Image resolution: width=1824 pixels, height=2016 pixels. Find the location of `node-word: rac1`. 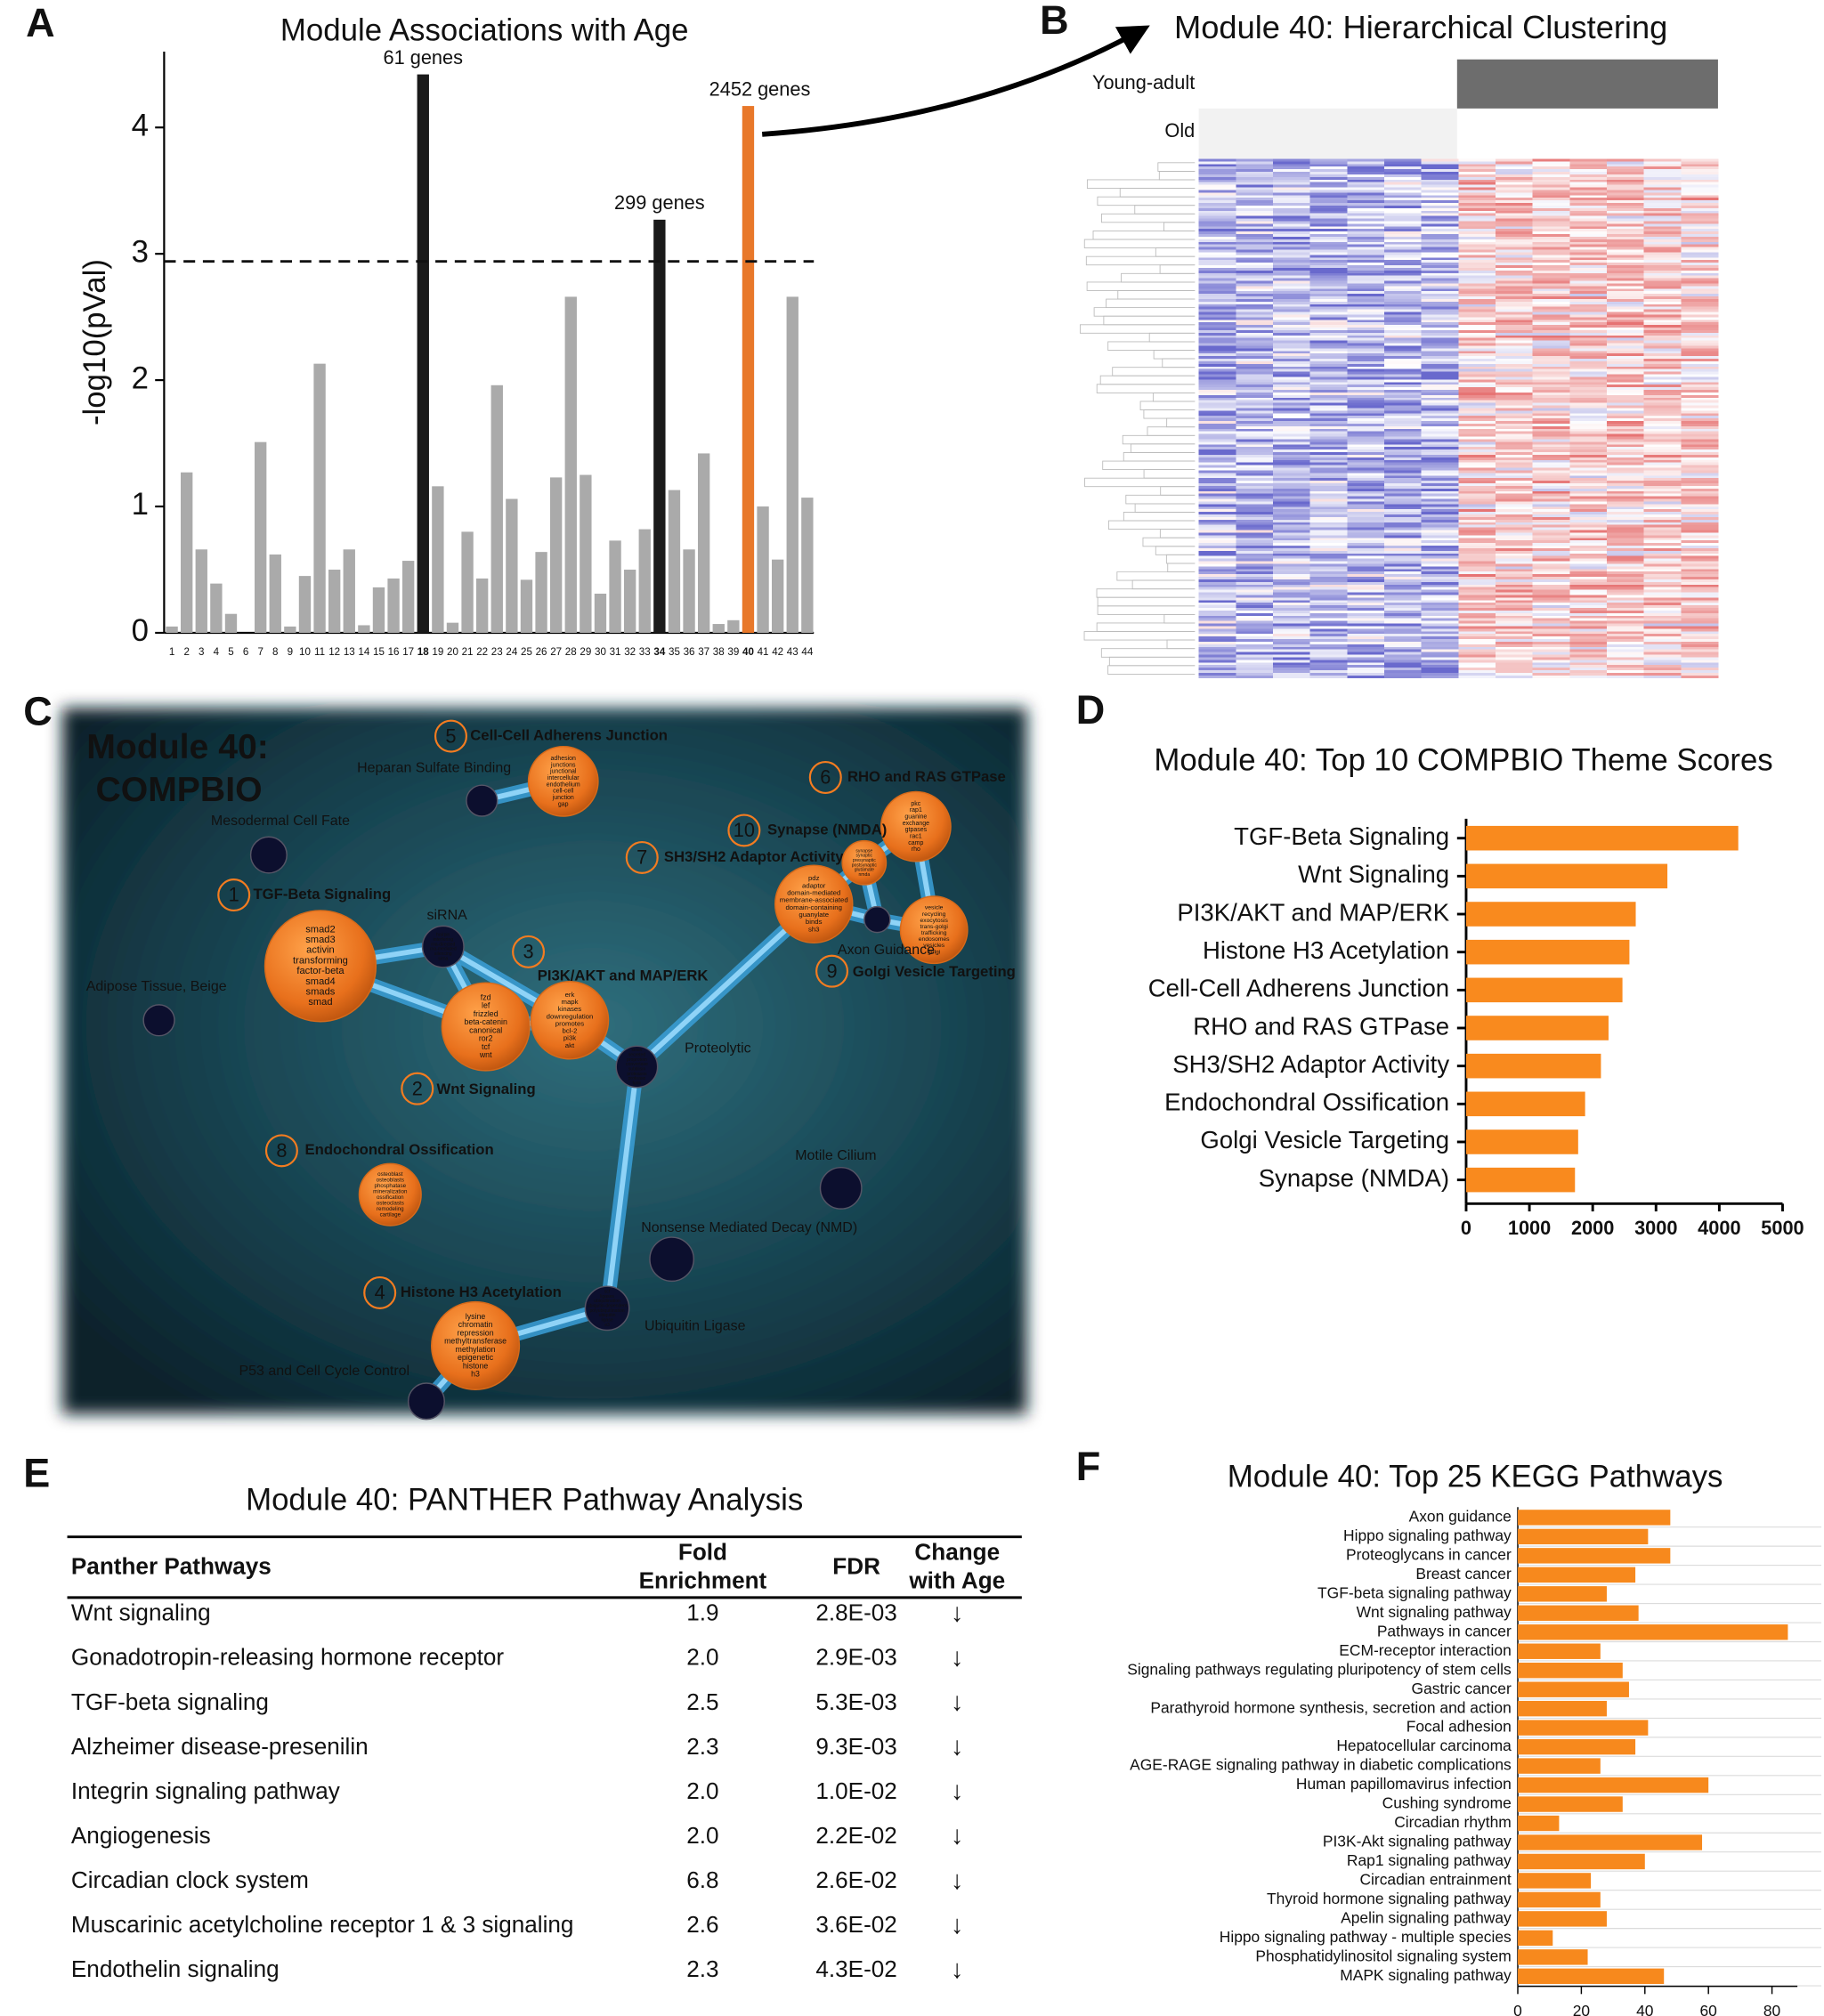

node-word: rac1 is located at coordinates (916, 836).